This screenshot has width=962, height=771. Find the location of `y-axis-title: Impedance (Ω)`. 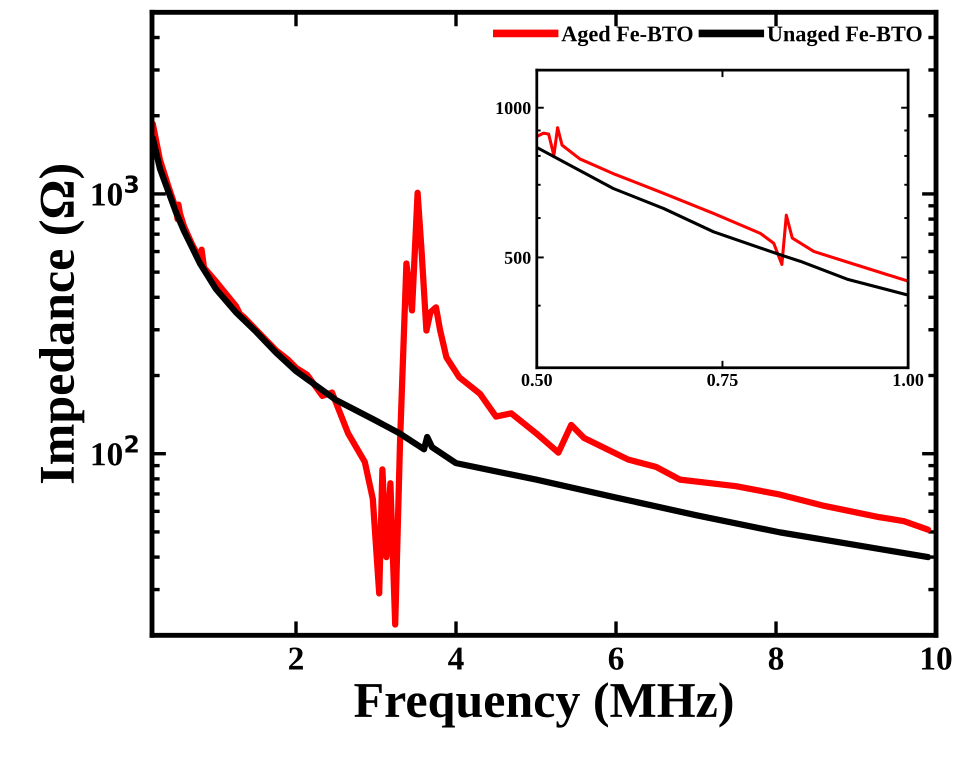

y-axis-title: Impedance (Ω) is located at coordinates (61, 324).